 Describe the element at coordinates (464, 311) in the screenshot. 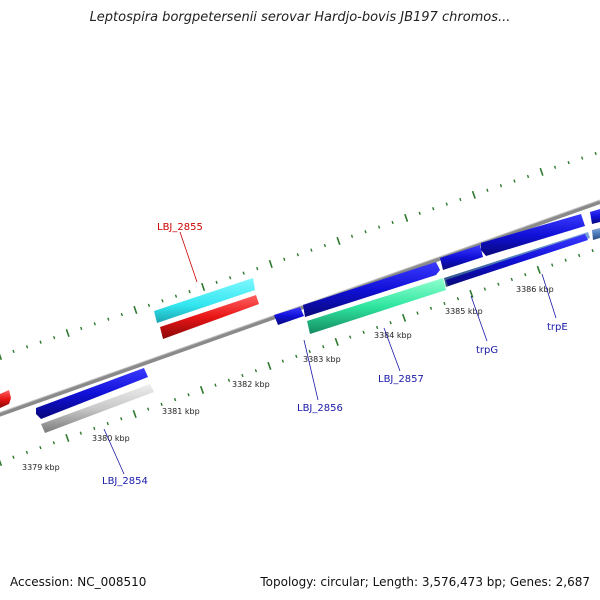

I see `kbp-label: 3385 kbp` at that location.